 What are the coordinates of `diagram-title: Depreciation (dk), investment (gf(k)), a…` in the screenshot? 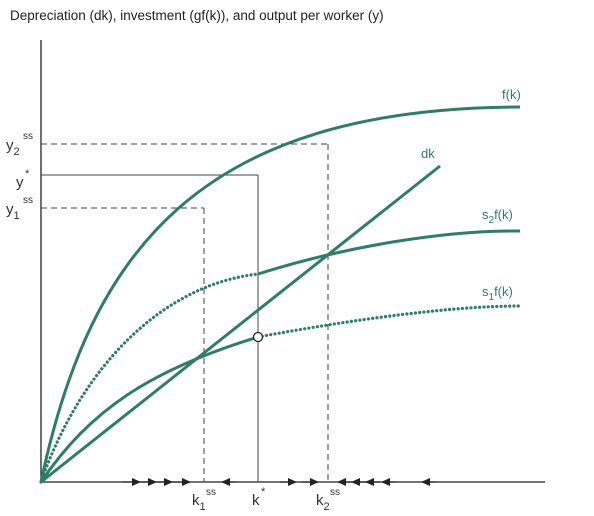 It's located at (197, 15).